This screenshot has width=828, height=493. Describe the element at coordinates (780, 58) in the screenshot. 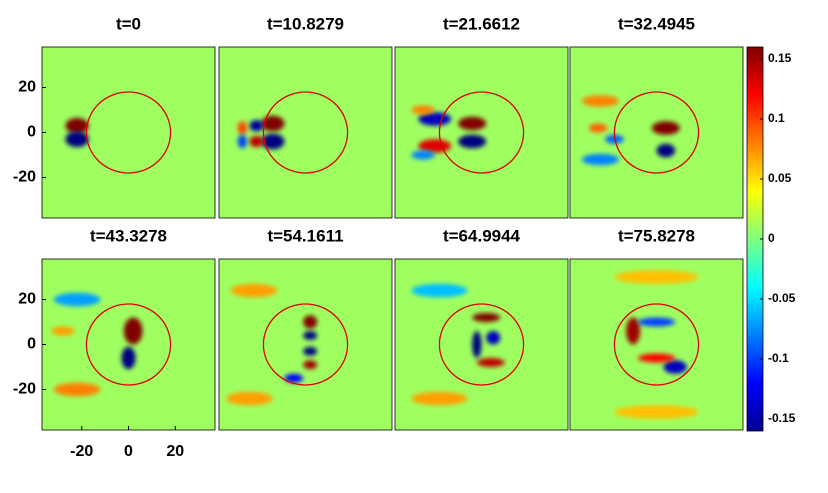

I see `colorbar-tick-label: 0.15` at that location.